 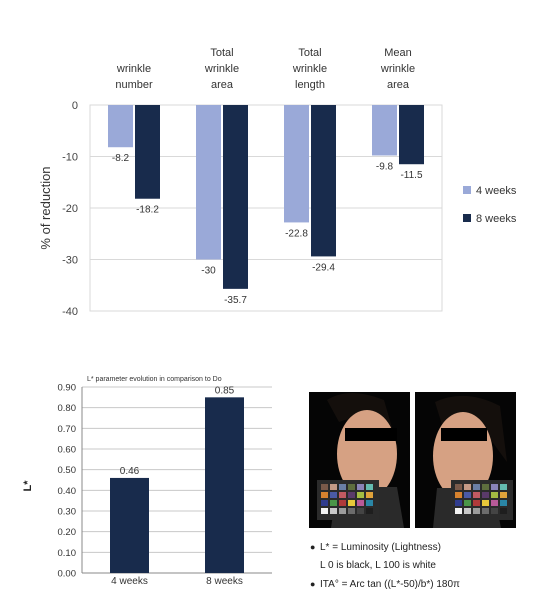 What do you see at coordinates (224, 581) in the screenshot?
I see `x-tick-label: 8 weeks` at bounding box center [224, 581].